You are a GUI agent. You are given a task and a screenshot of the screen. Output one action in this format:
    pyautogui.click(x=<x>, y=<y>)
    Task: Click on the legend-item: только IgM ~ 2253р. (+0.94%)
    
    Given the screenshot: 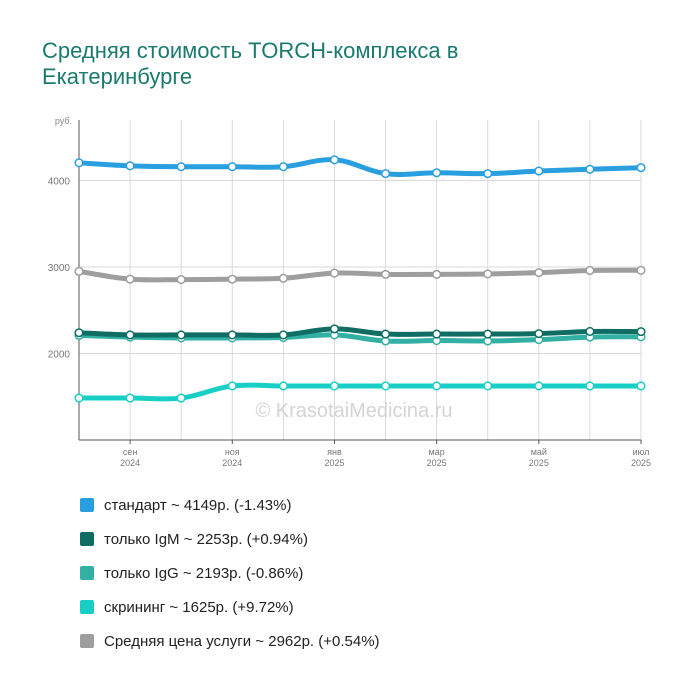 What is the action you would take?
    pyautogui.click(x=230, y=539)
    